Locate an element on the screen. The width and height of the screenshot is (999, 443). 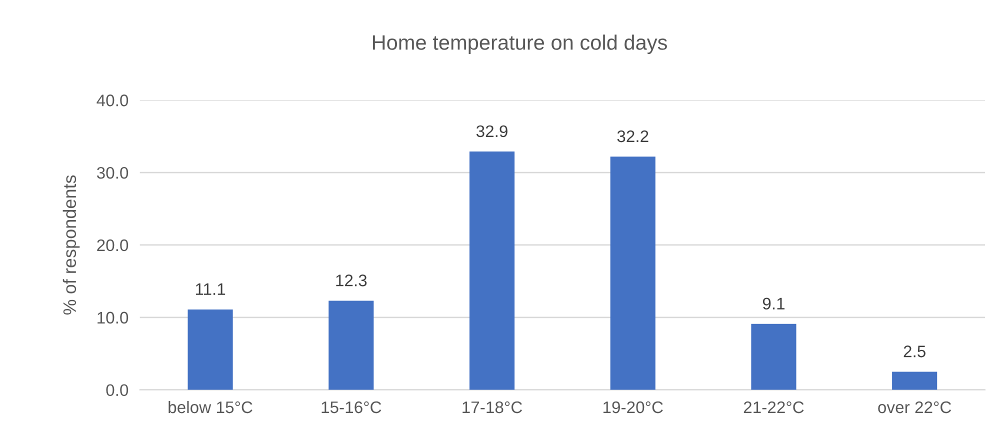
y-tick-label: 10.0 is located at coordinates (113, 318).